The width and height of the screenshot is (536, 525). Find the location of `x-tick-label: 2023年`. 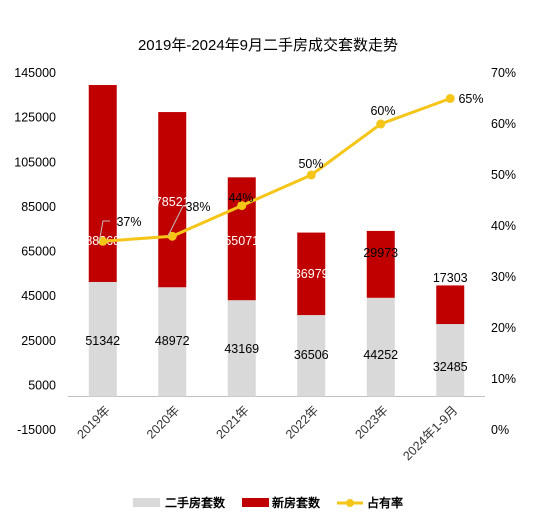

x-tick-label: 2023年 is located at coordinates (371, 422).